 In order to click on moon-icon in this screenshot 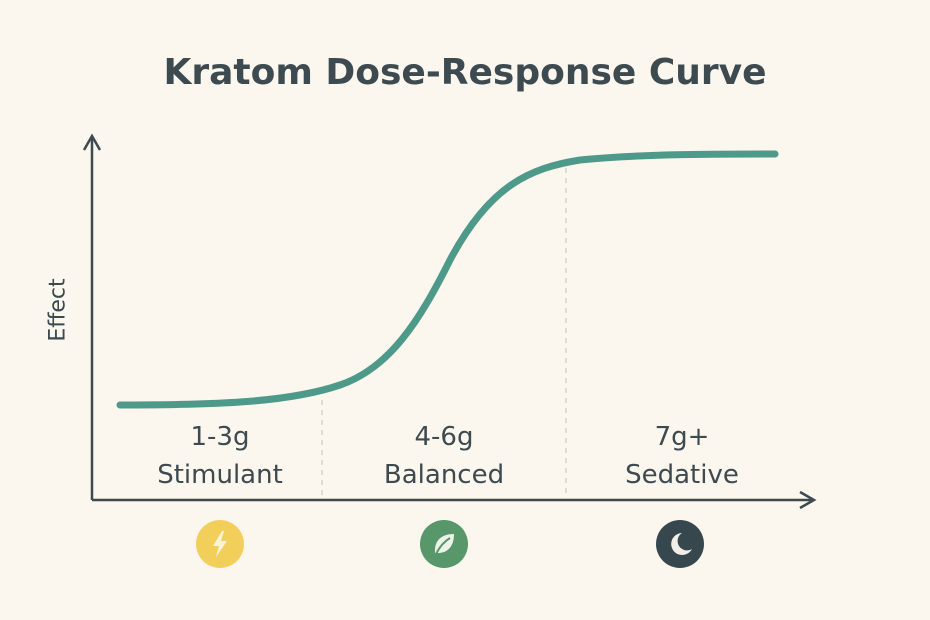, I will do `click(680, 544)`.